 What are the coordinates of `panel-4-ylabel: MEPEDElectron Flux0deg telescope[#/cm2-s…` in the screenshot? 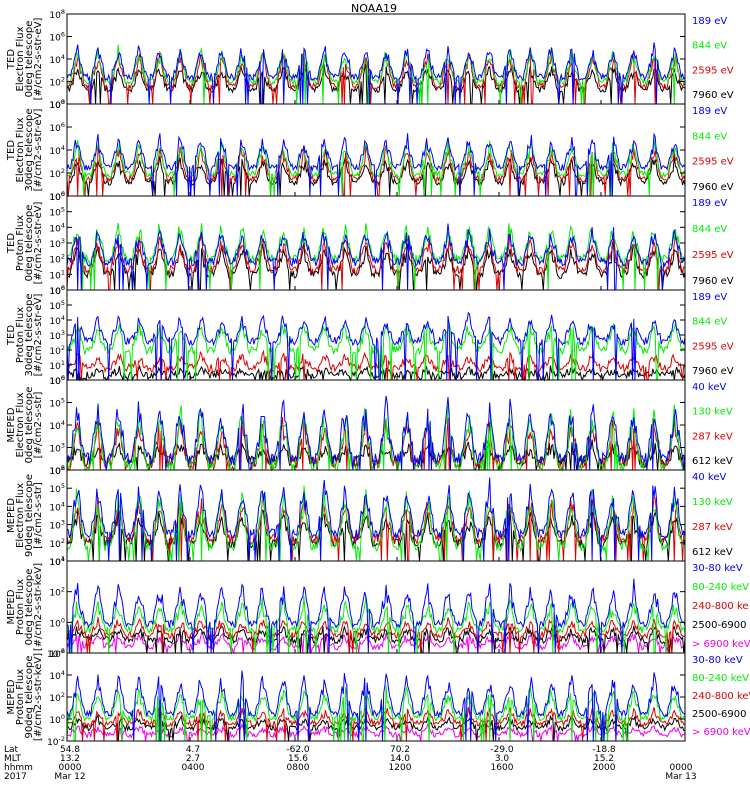 It's located at (25, 425).